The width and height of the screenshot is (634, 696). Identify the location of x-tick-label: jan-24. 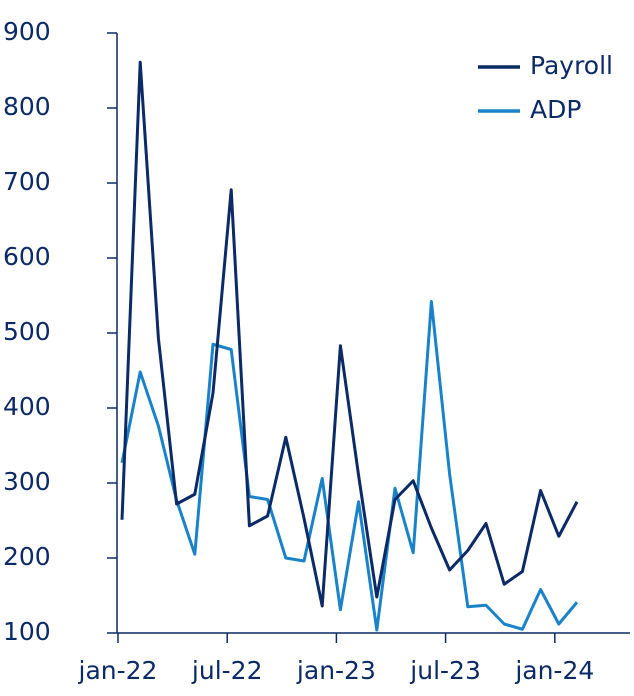
(554, 670).